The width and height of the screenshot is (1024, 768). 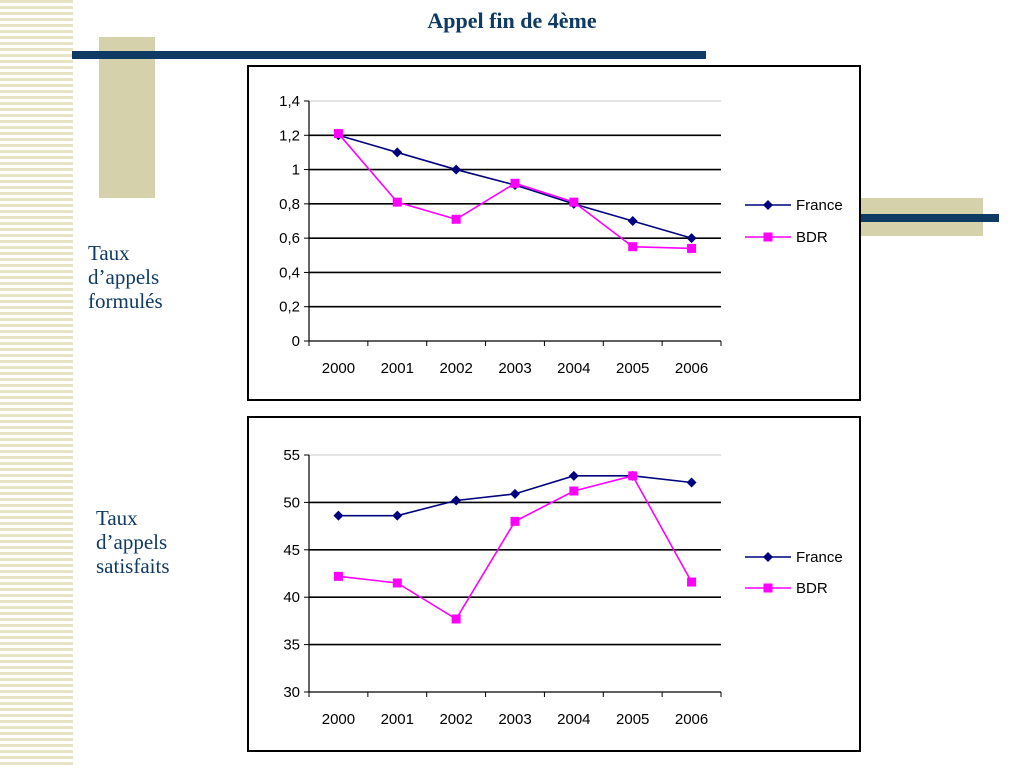 I want to click on y-tick-label: 0,6, so click(x=289, y=238).